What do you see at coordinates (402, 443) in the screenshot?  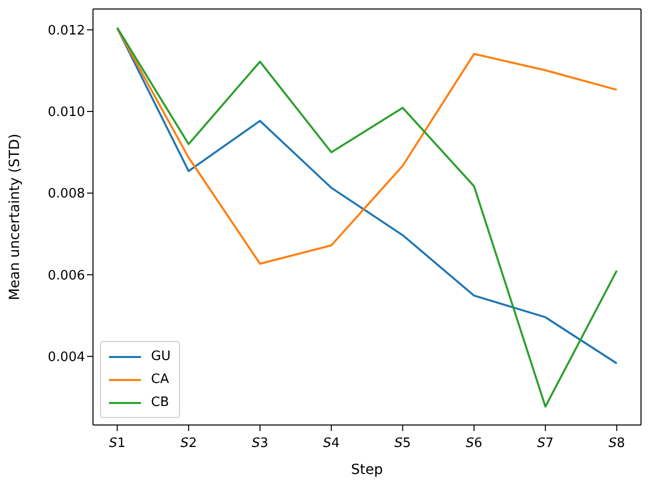 I see `x-tick-label: S5` at bounding box center [402, 443].